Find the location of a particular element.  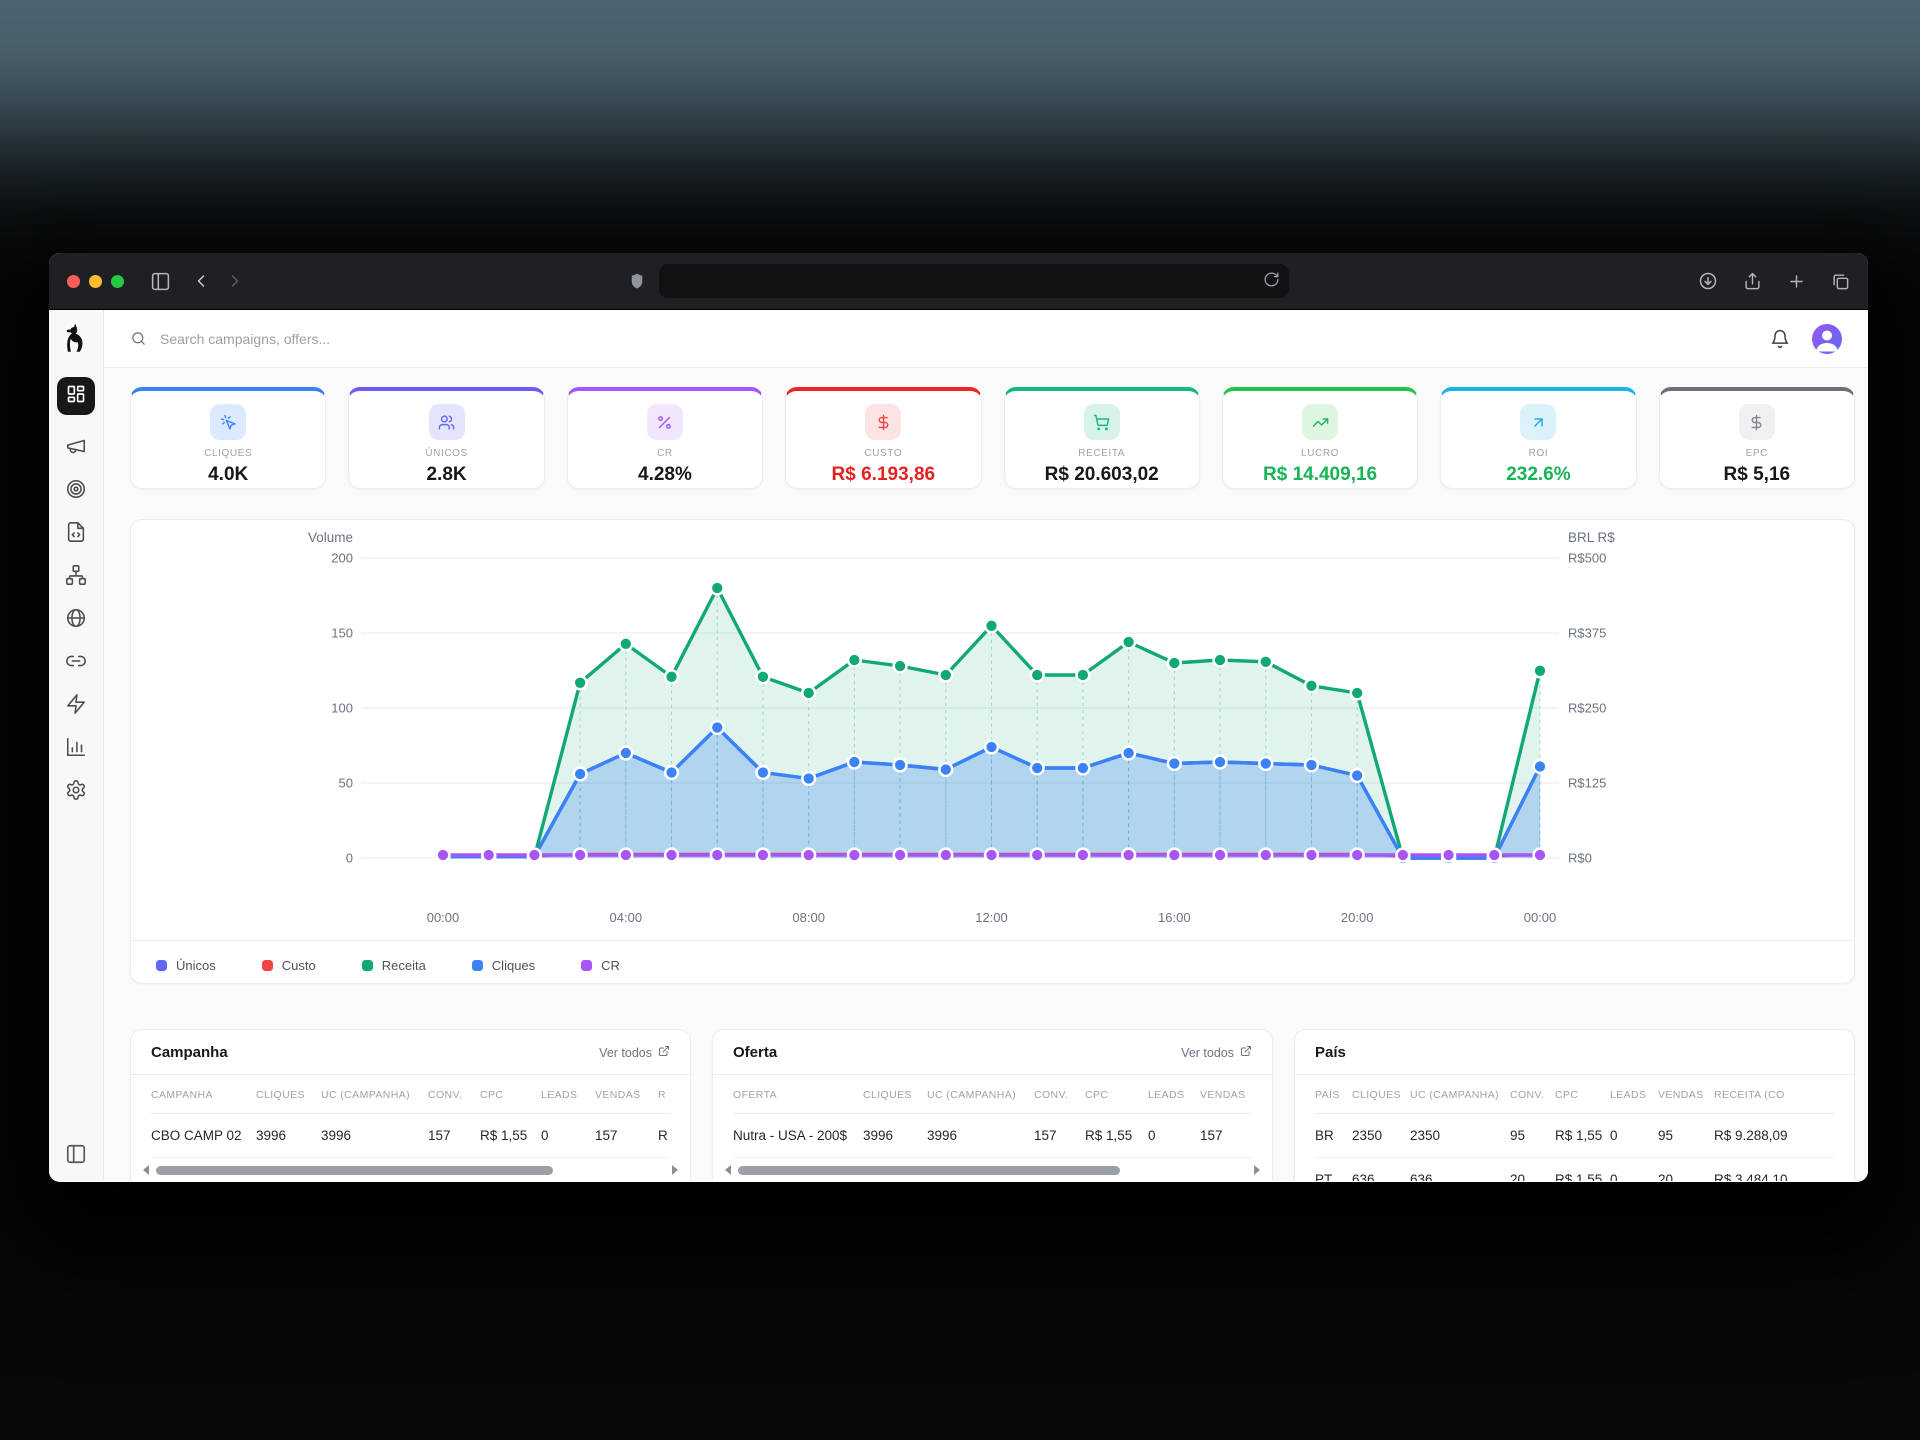

table-row: BR 2350 2350 95 R$ 1,55 0 95 R$ 9.288,09 is located at coordinates (1574, 1135).